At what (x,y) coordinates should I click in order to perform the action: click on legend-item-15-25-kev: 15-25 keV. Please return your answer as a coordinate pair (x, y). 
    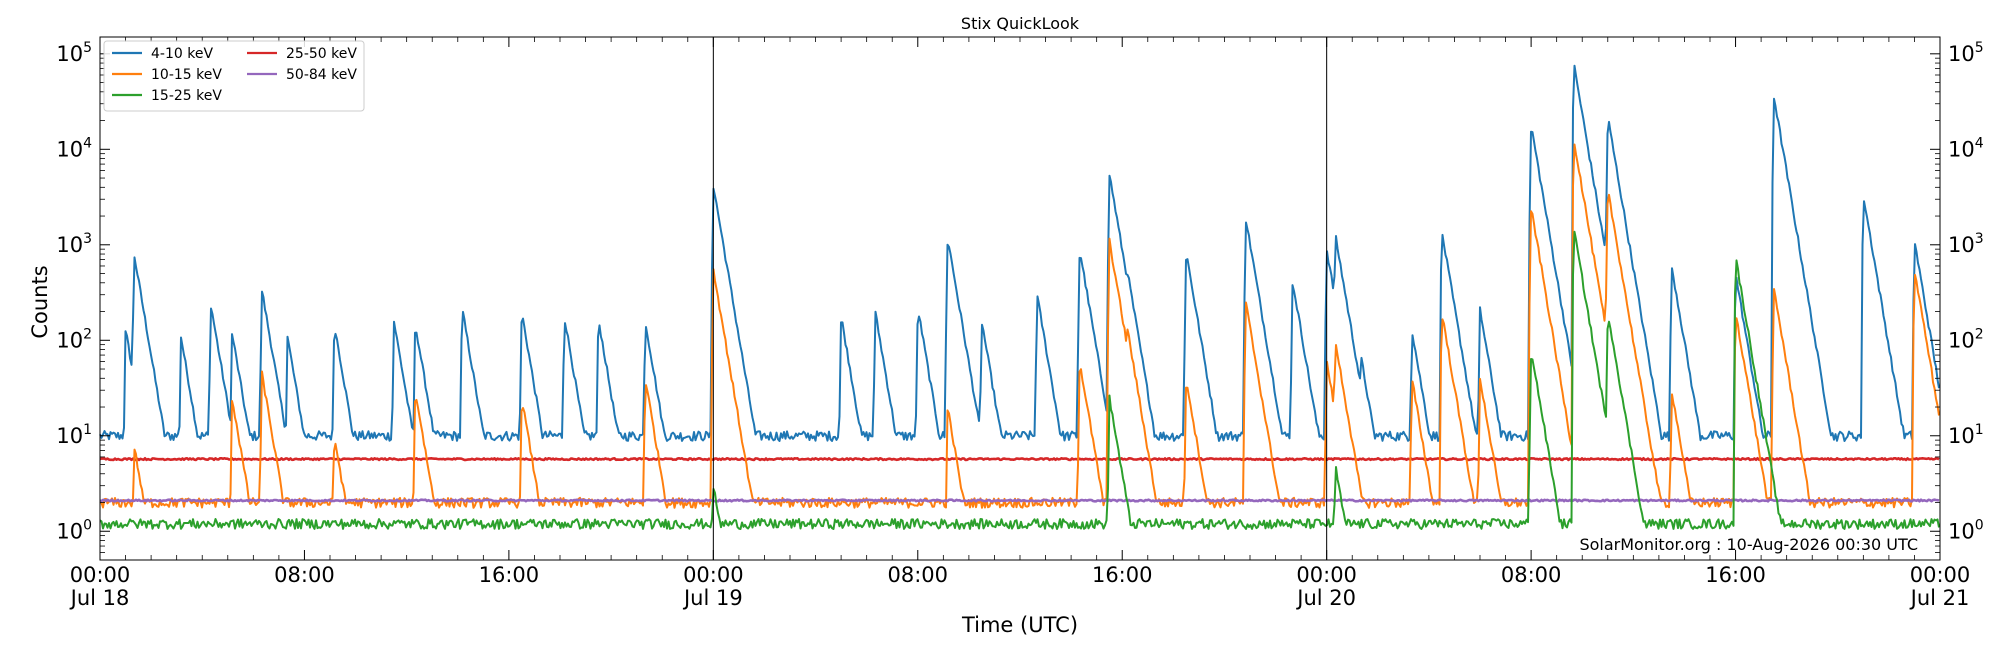
    Looking at the image, I should click on (167, 96).